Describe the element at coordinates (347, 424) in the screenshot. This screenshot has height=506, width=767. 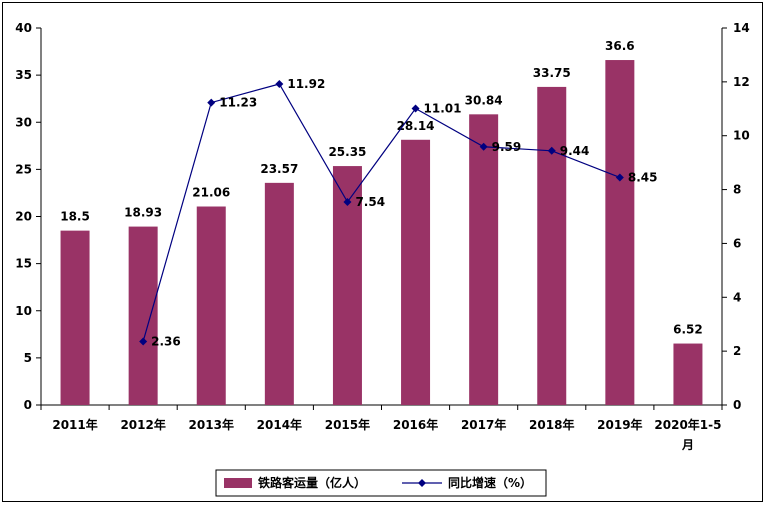
I see `x-tick-label: 2015年` at that location.